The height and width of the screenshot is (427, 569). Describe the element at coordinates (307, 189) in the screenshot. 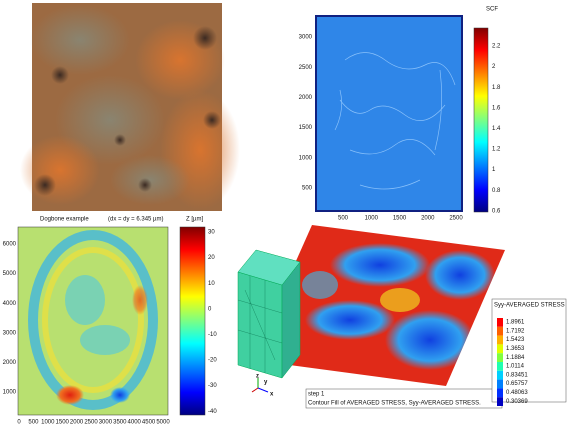

I see `y-tick-label: 500` at that location.